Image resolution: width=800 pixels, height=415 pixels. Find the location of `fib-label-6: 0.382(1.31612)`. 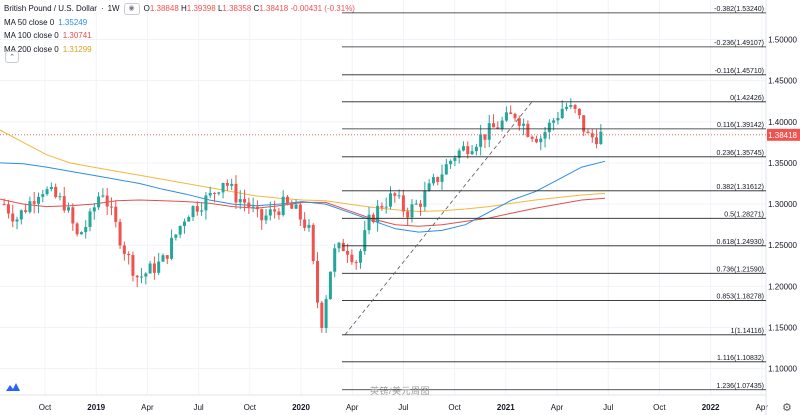

fib-label-6: 0.382(1.31612) is located at coordinates (740, 187).